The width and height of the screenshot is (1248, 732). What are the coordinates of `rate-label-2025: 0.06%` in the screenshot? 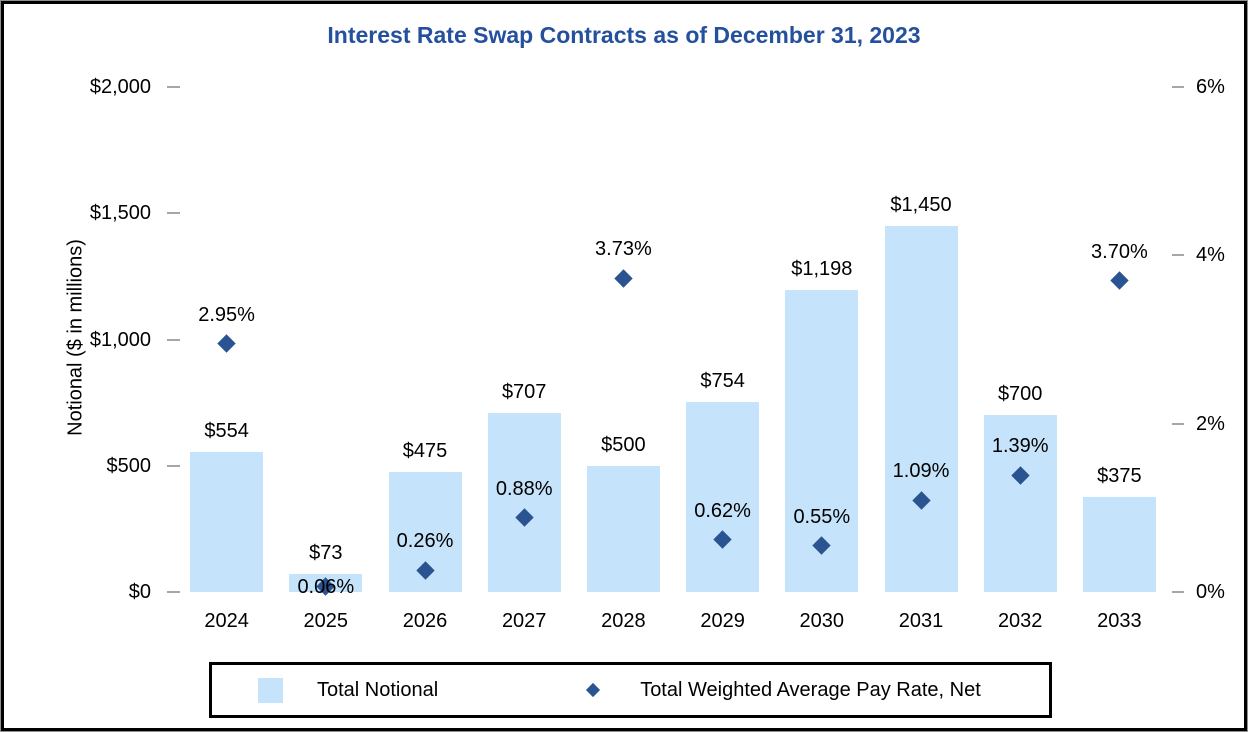 It's located at (326, 587).